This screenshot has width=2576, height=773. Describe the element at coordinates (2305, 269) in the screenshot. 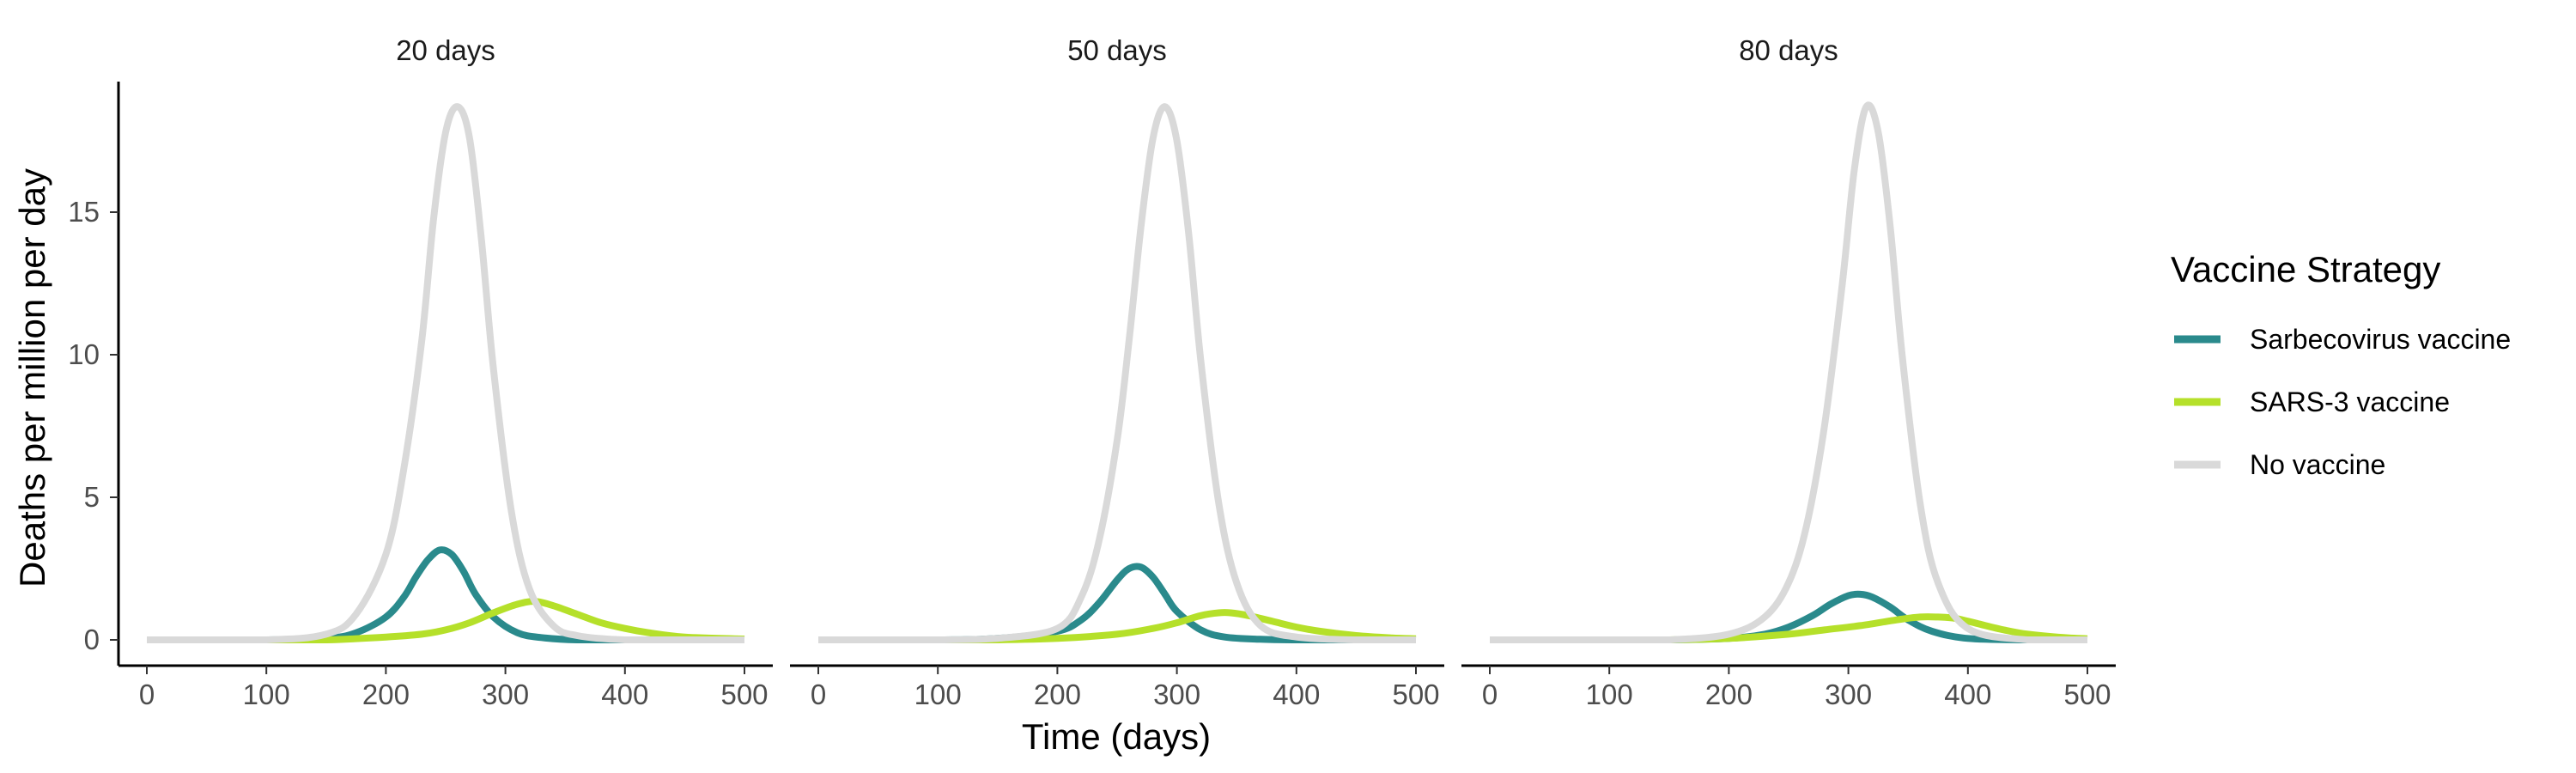

I see `legend-title: Vaccine Strategy` at that location.